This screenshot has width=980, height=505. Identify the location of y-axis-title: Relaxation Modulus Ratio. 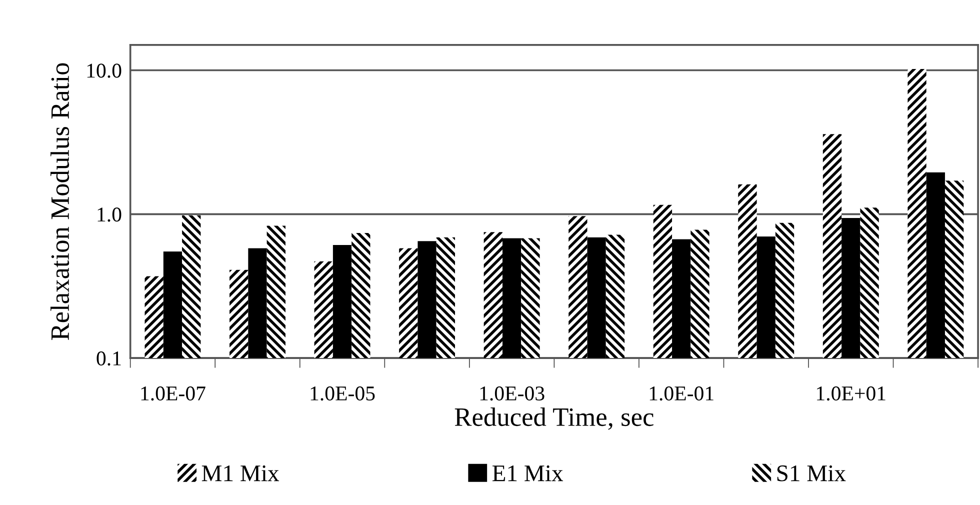
(60, 201).